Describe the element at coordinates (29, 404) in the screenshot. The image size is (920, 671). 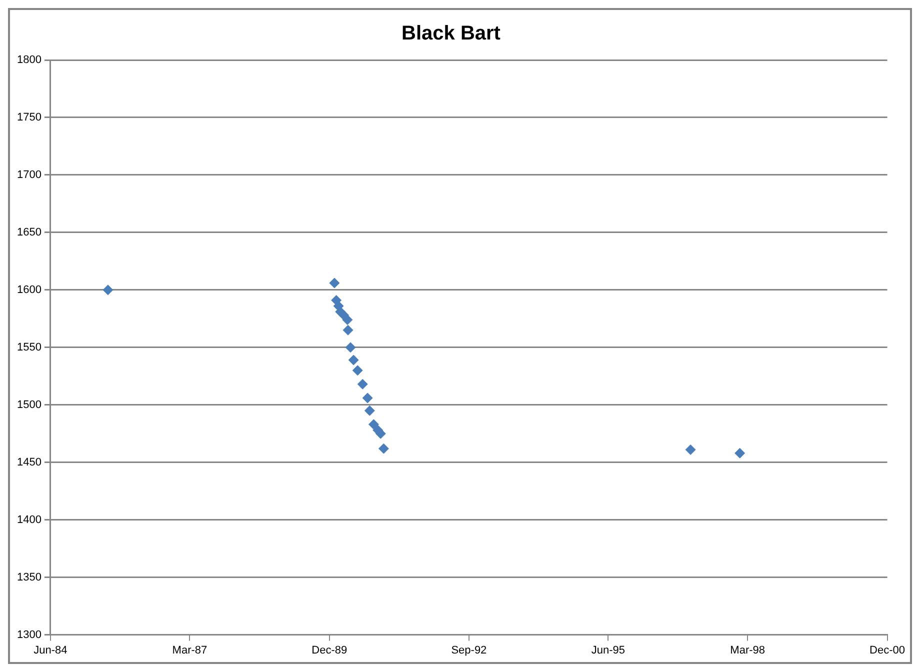
I see `y-tick-label: 1500` at that location.